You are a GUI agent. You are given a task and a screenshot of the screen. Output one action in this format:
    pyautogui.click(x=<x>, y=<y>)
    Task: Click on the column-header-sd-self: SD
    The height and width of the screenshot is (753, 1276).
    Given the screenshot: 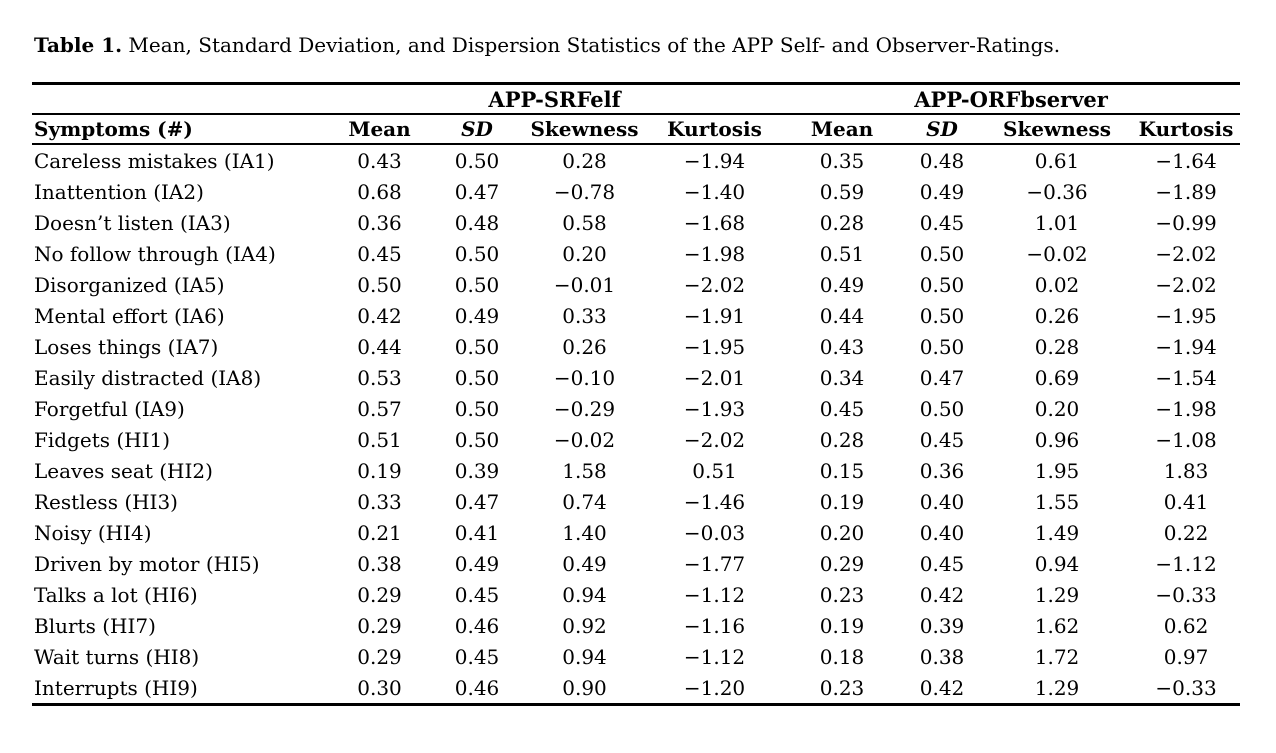 What is the action you would take?
    pyautogui.click(x=477, y=129)
    